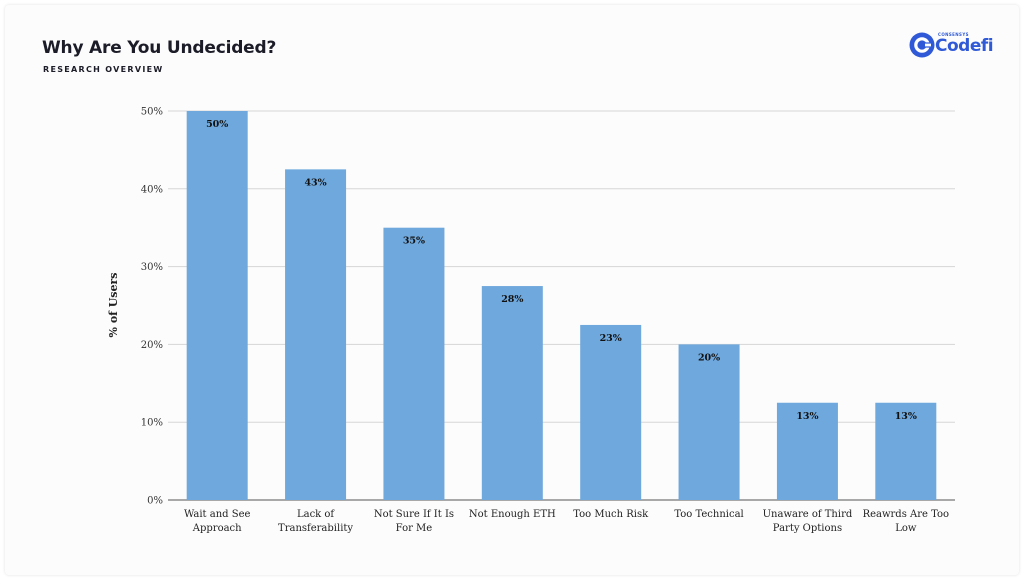 The height and width of the screenshot is (579, 1024). What do you see at coordinates (708, 514) in the screenshot?
I see `x-category-label: Too Technical` at bounding box center [708, 514].